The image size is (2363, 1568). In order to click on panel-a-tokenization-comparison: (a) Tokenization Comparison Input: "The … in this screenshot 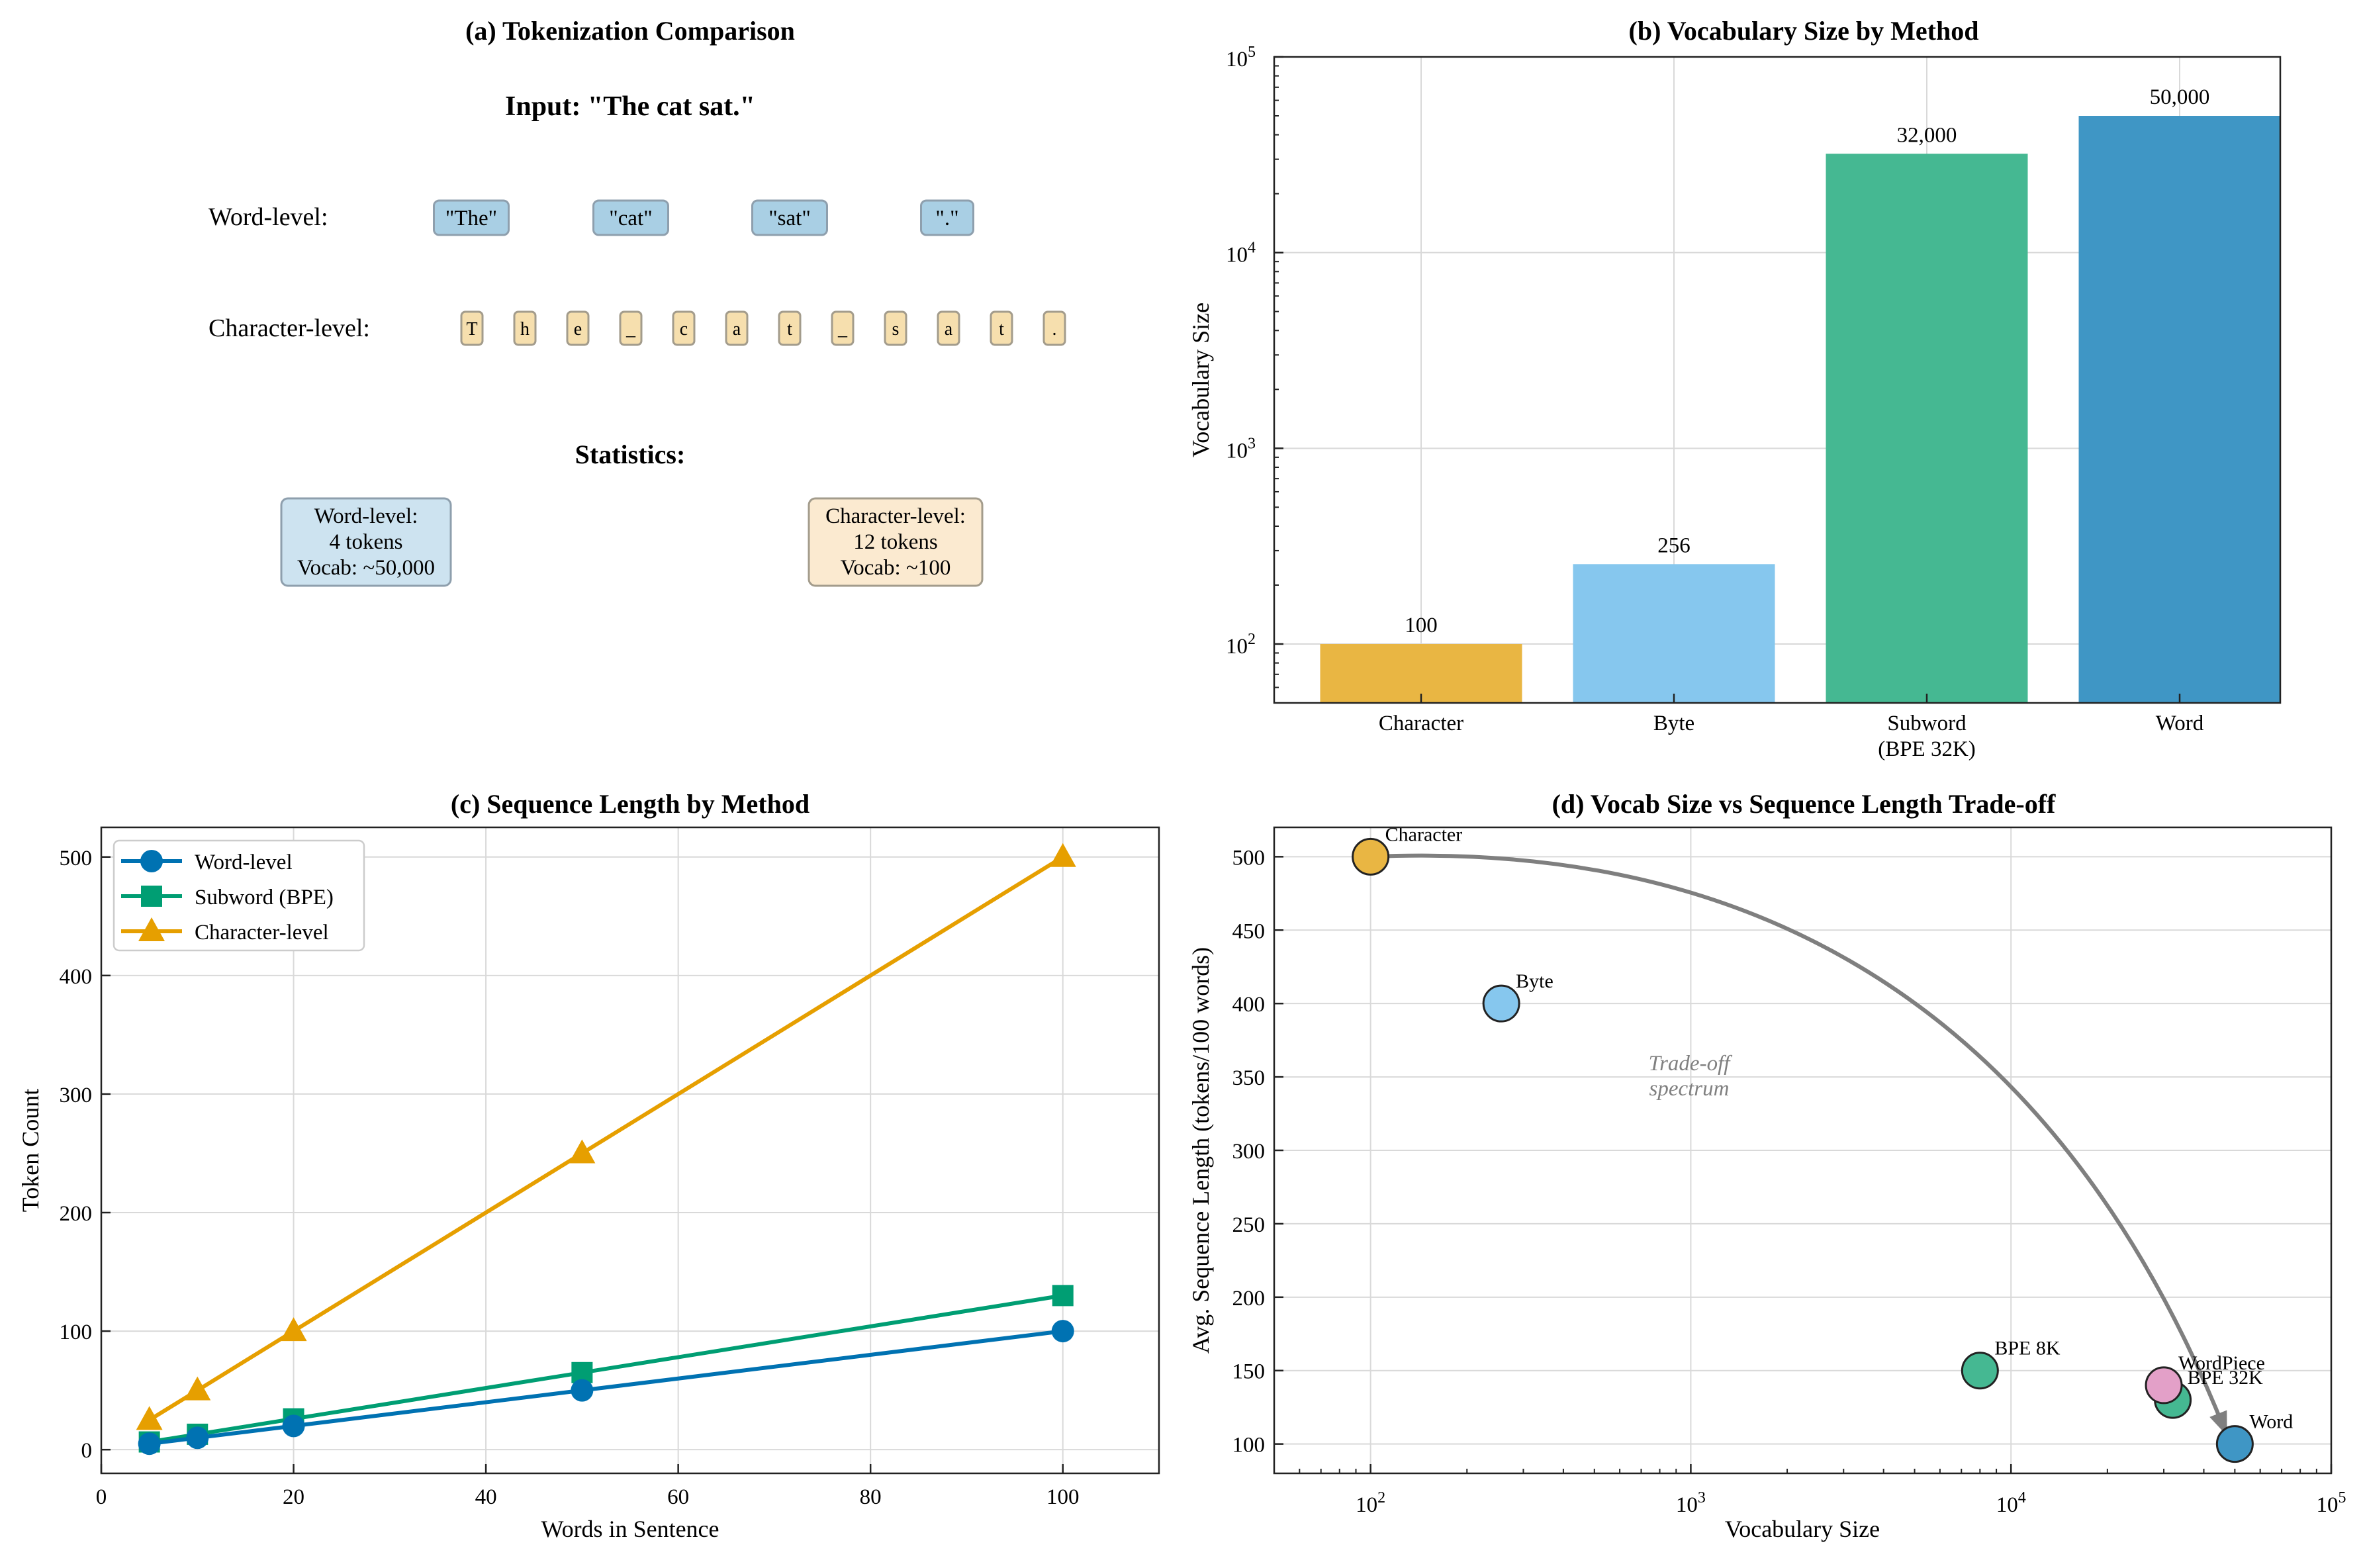, I will do `click(637, 301)`.